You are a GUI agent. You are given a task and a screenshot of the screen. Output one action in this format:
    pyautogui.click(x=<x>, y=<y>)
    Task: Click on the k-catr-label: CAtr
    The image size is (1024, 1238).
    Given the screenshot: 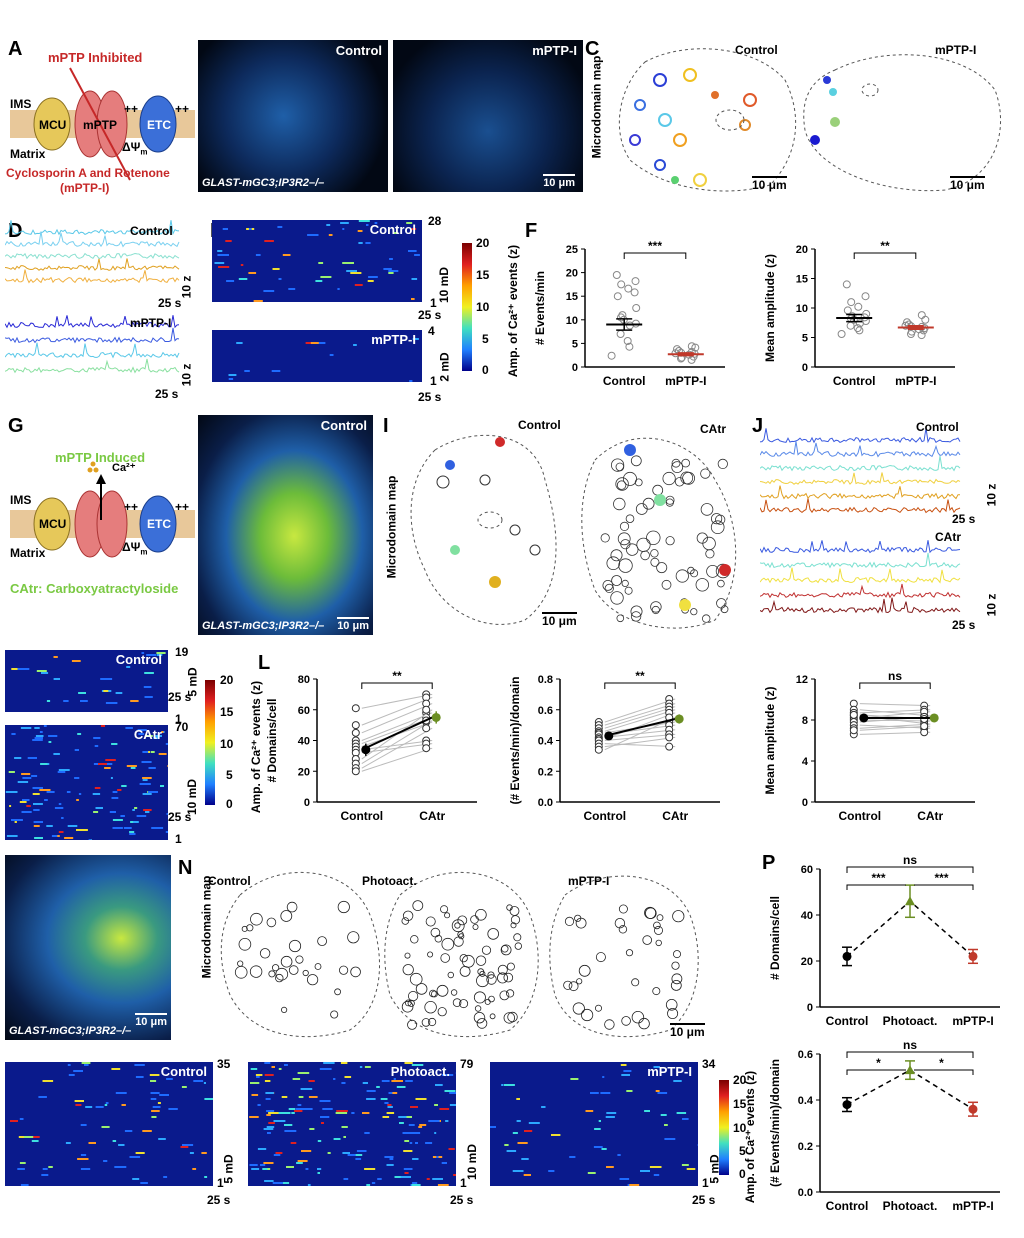 What is the action you would take?
    pyautogui.click(x=147, y=734)
    